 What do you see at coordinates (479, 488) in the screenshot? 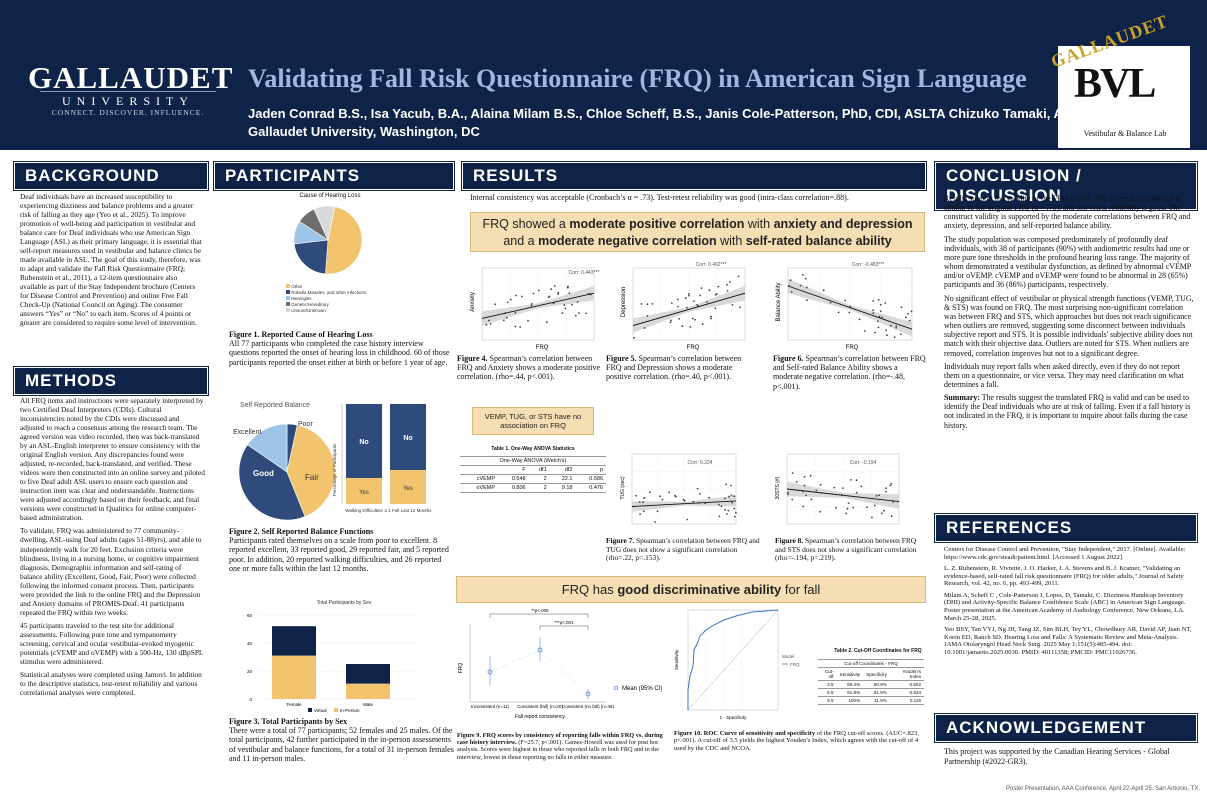
I see `table-cell: oVEMP` at bounding box center [479, 488].